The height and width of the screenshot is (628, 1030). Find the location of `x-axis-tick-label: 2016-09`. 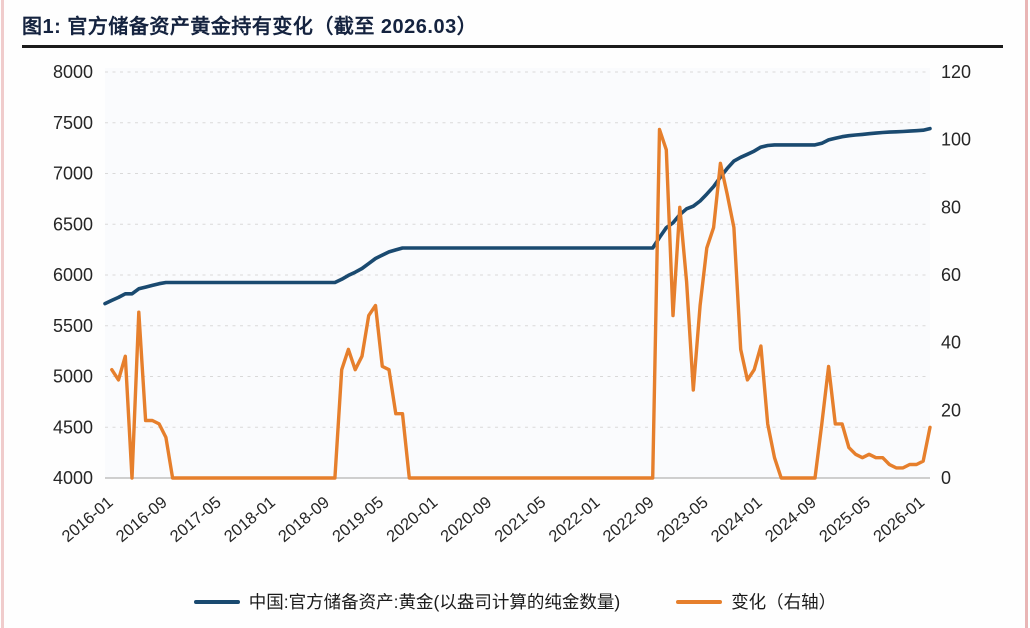

x-axis-tick-label: 2016-09 is located at coordinates (142, 519).